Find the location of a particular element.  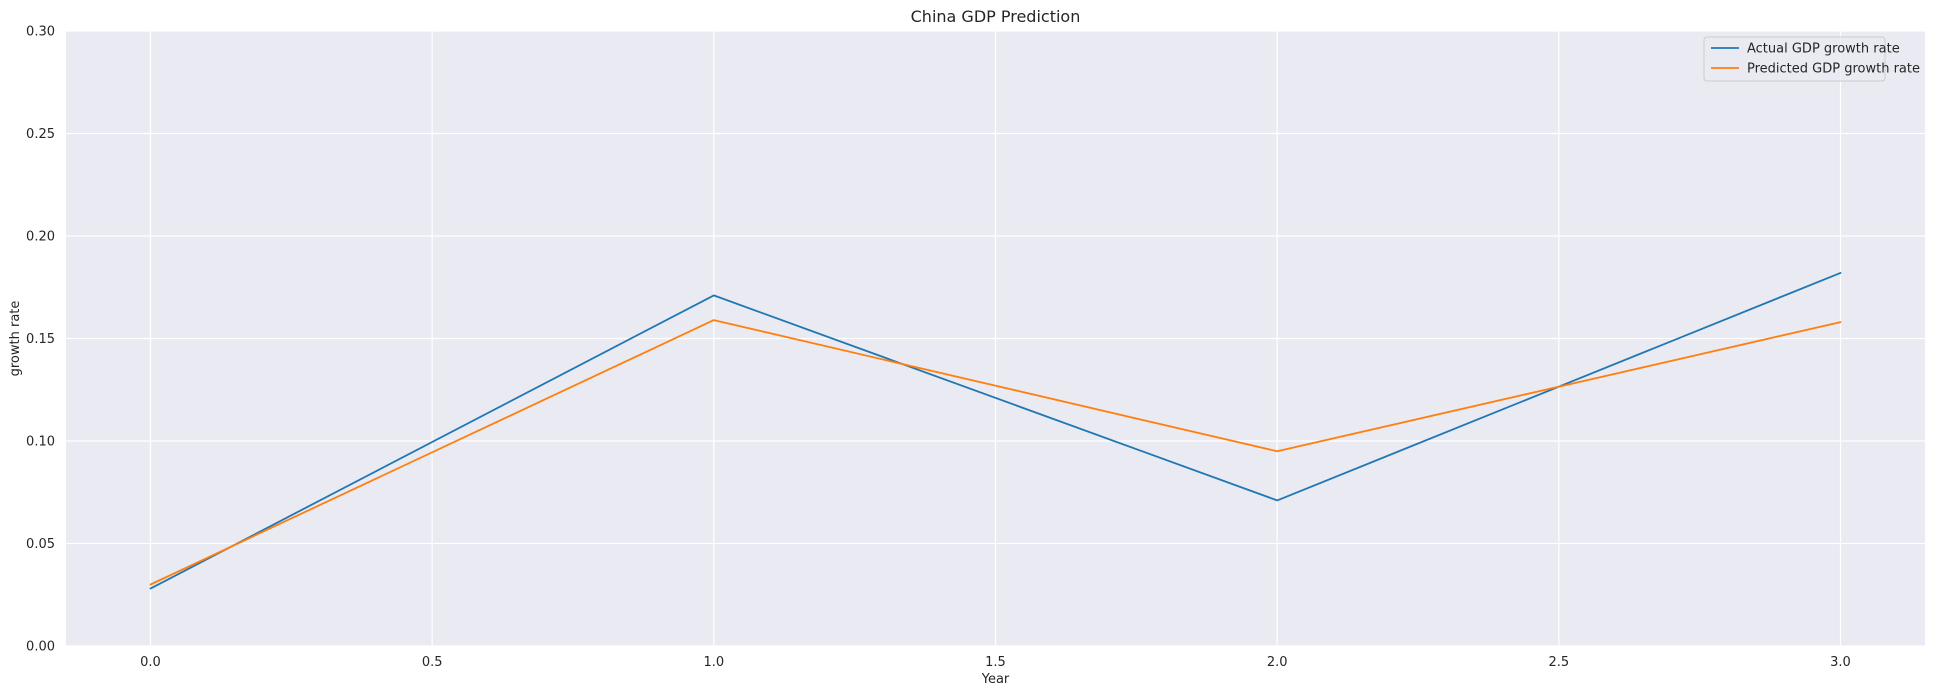

x-tick-label: 0.0 is located at coordinates (150, 662).